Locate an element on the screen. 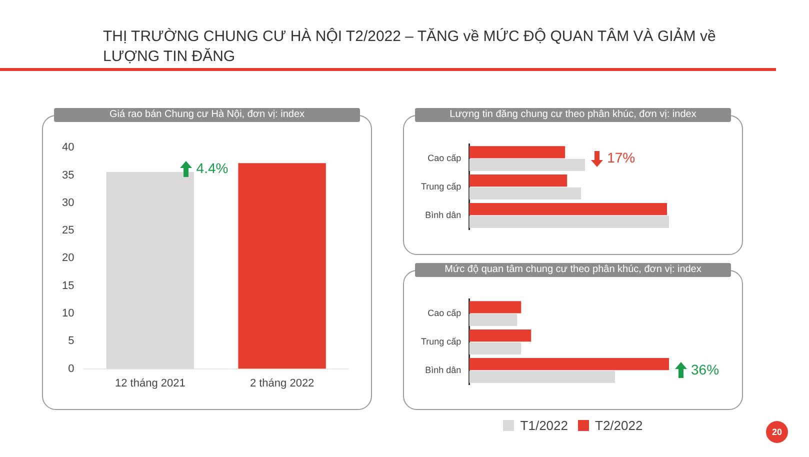  y-tick-label: 20 is located at coordinates (68, 258).